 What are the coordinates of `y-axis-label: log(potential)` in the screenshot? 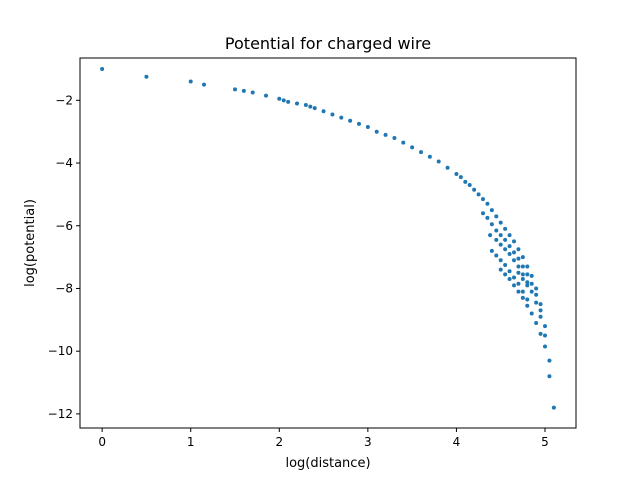 It's located at (30, 243).